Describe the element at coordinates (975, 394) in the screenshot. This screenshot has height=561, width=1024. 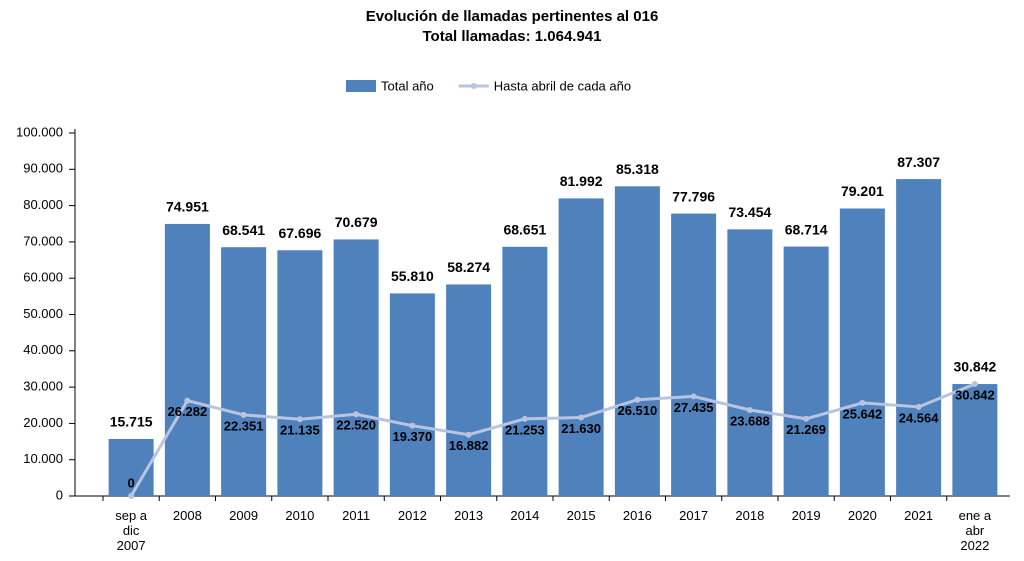
I see `line-label: 30.842` at that location.